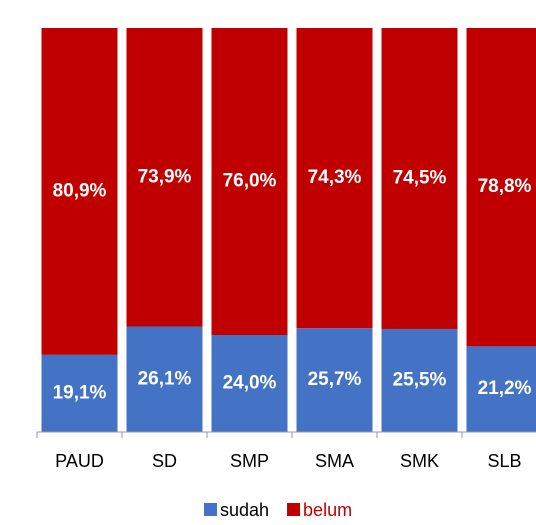 Image resolution: width=536 pixels, height=525 pixels. I want to click on data-label: 74,5%, so click(420, 178).